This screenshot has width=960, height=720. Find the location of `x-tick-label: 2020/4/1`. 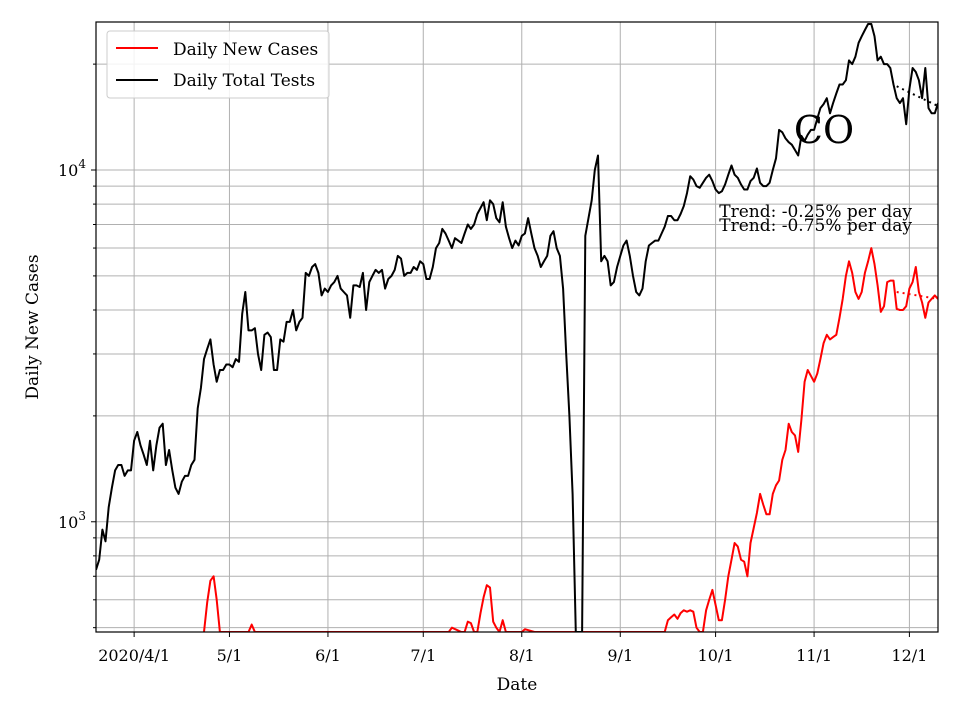

x-tick-label: 2020/4/1 is located at coordinates (134, 655).